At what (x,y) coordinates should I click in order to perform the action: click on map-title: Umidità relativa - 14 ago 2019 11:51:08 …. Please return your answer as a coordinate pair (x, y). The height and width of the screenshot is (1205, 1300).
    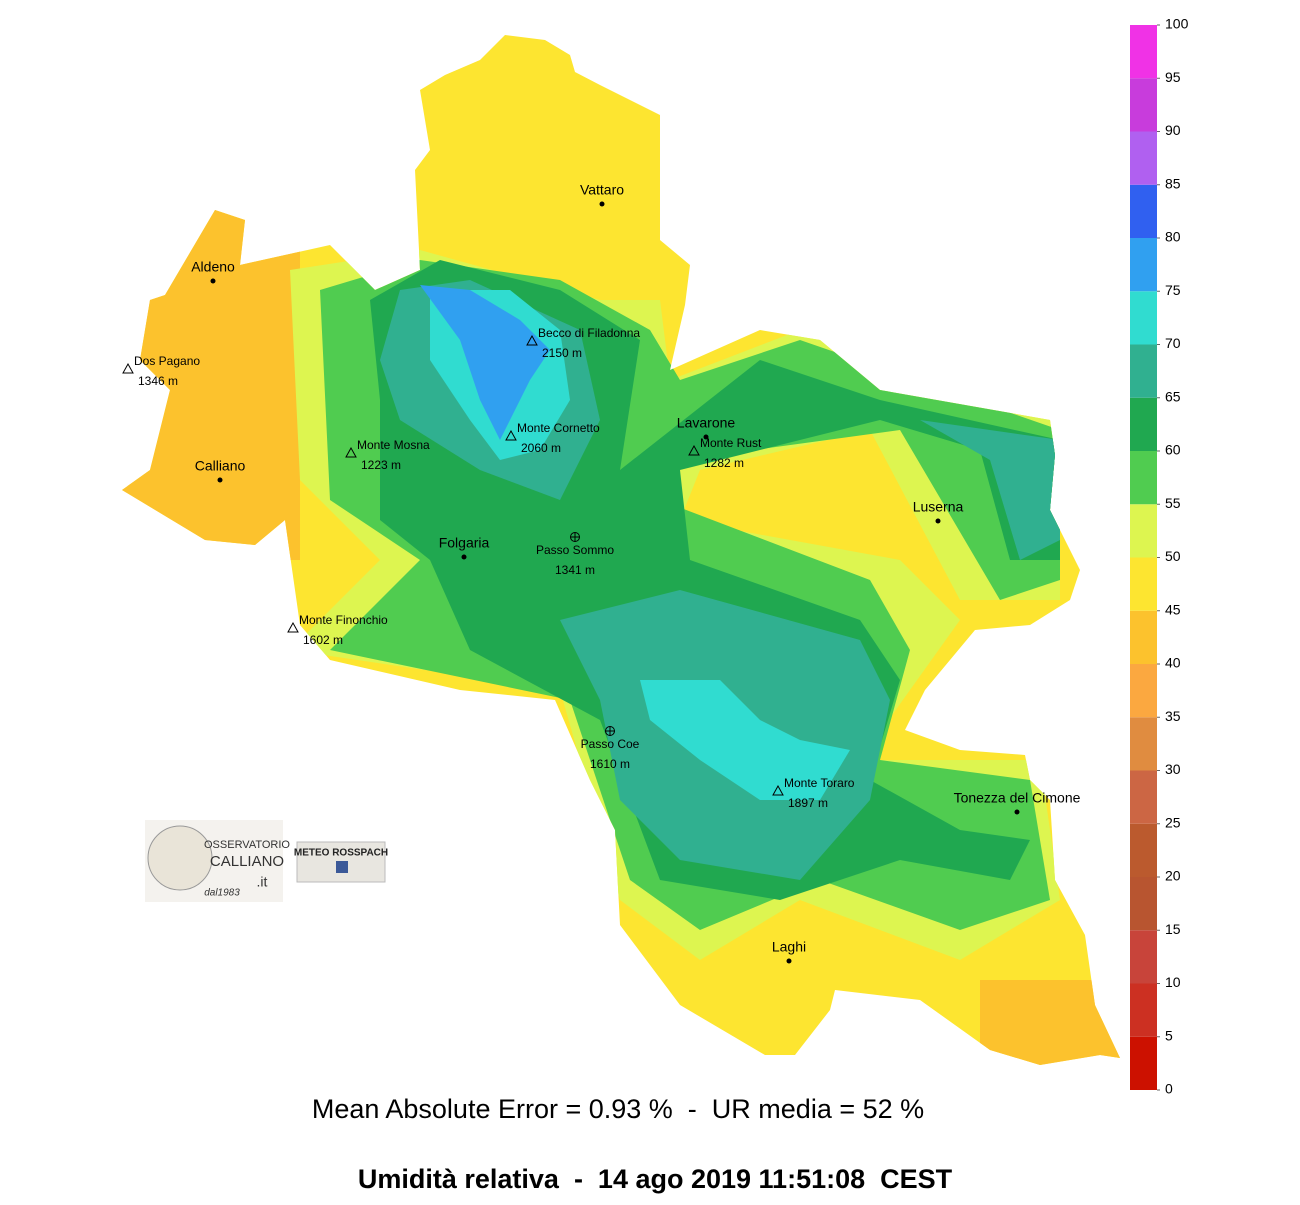
    Looking at the image, I should click on (655, 1179).